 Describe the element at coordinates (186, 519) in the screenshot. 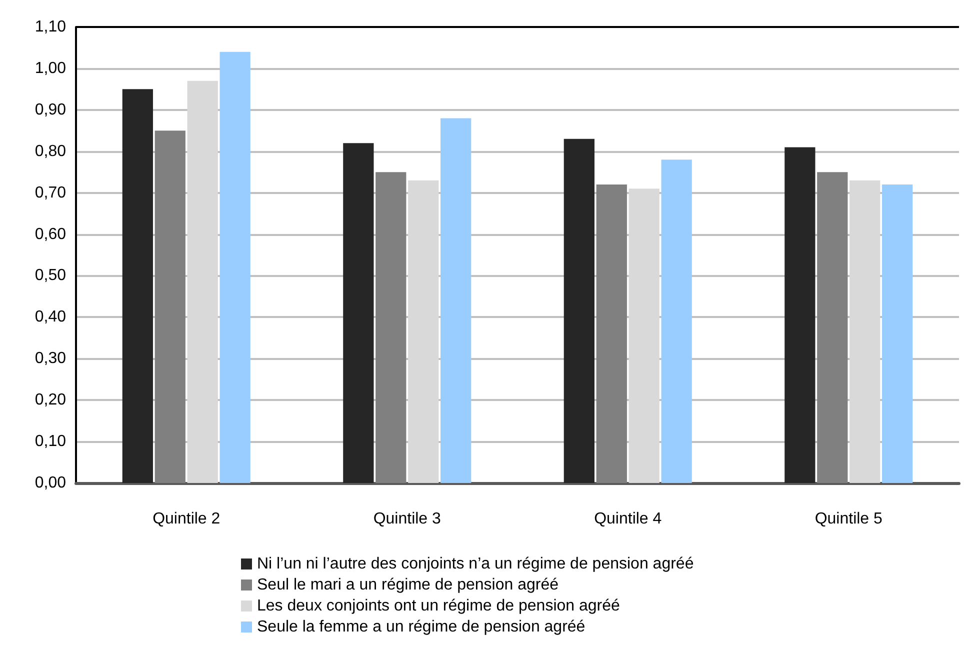

I see `x-tick-label: Quintile 2` at that location.